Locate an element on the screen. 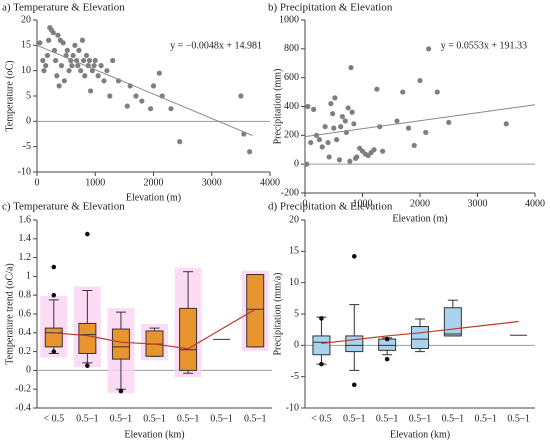  y-tick-label: -0.2 is located at coordinates (23, 388).